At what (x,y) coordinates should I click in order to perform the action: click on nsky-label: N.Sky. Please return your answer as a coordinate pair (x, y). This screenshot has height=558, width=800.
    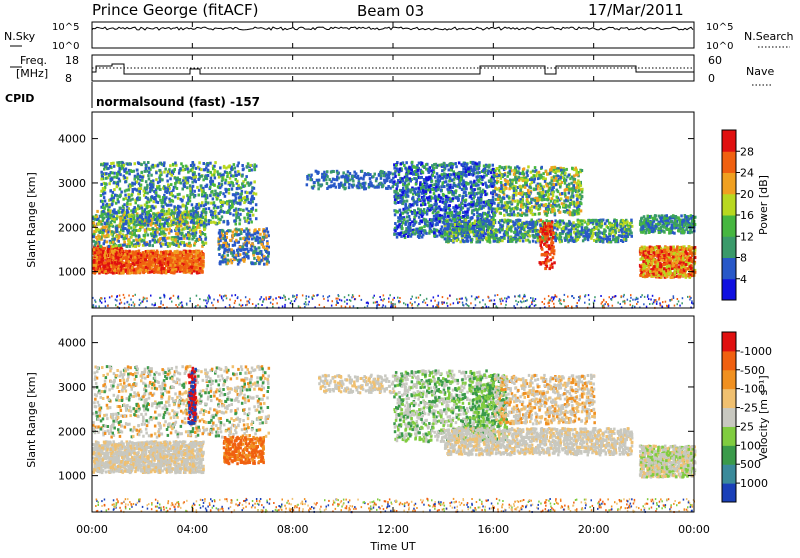
    Looking at the image, I should click on (20, 36).